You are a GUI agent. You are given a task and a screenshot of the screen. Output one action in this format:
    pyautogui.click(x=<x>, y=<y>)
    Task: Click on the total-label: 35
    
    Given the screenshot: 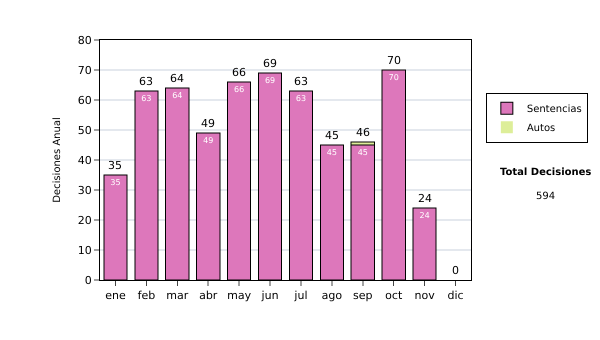 What is the action you would take?
    pyautogui.click(x=115, y=165)
    